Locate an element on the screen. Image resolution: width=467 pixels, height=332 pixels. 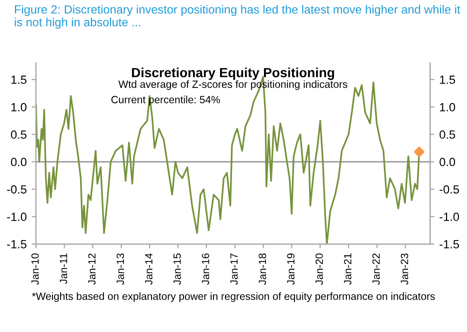
text: *Weights based on explanatory power in regression of equity performance on indicators is located at coordinates (233, 297).